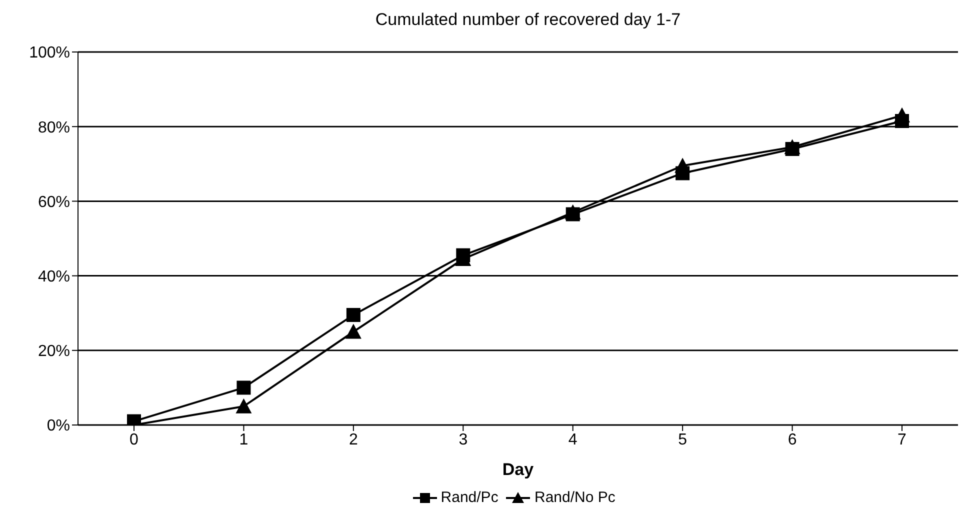  Describe the element at coordinates (792, 439) in the screenshot. I see `x-tick-label: 6` at that location.